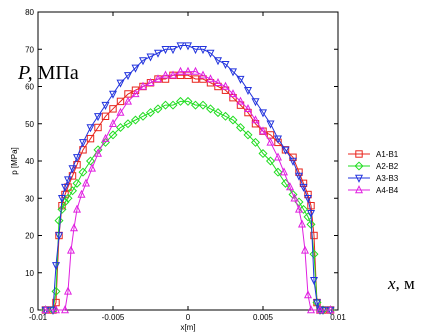  What do you see at coordinates (29, 49) in the screenshot?
I see `y-tick-label: 70` at bounding box center [29, 49].